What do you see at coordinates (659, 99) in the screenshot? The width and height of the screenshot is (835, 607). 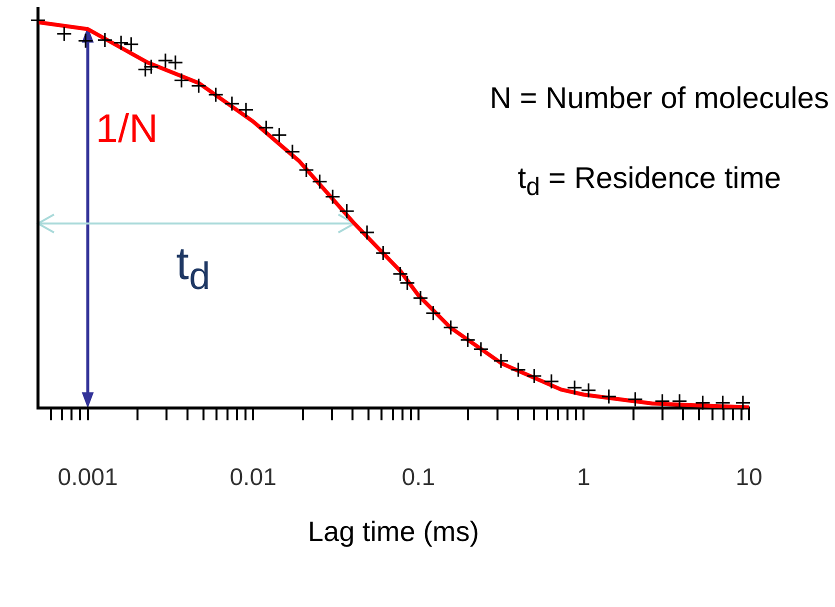 I see `annotation: N = Number of molecules` at bounding box center [659, 99].